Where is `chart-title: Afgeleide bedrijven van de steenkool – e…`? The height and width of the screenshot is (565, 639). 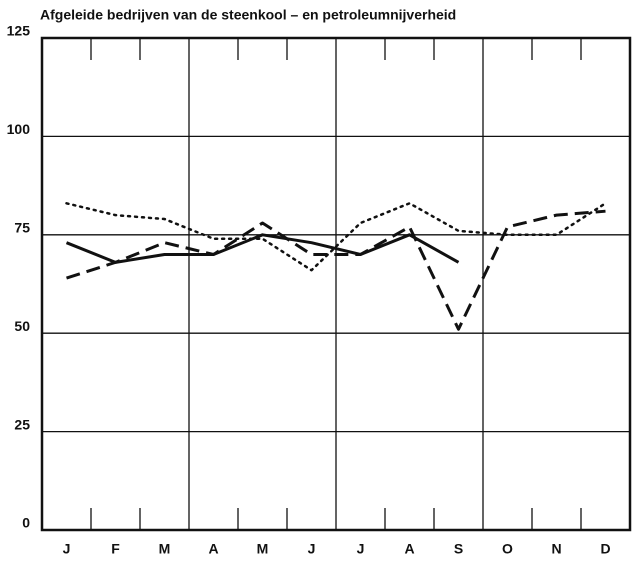
chart-title: Afgeleide bedrijven van de steenkool – e… is located at coordinates (248, 15).